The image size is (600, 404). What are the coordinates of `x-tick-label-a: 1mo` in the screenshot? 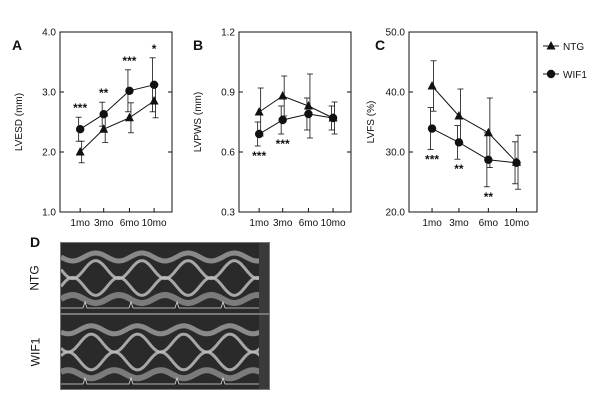 It's located at (80, 223).